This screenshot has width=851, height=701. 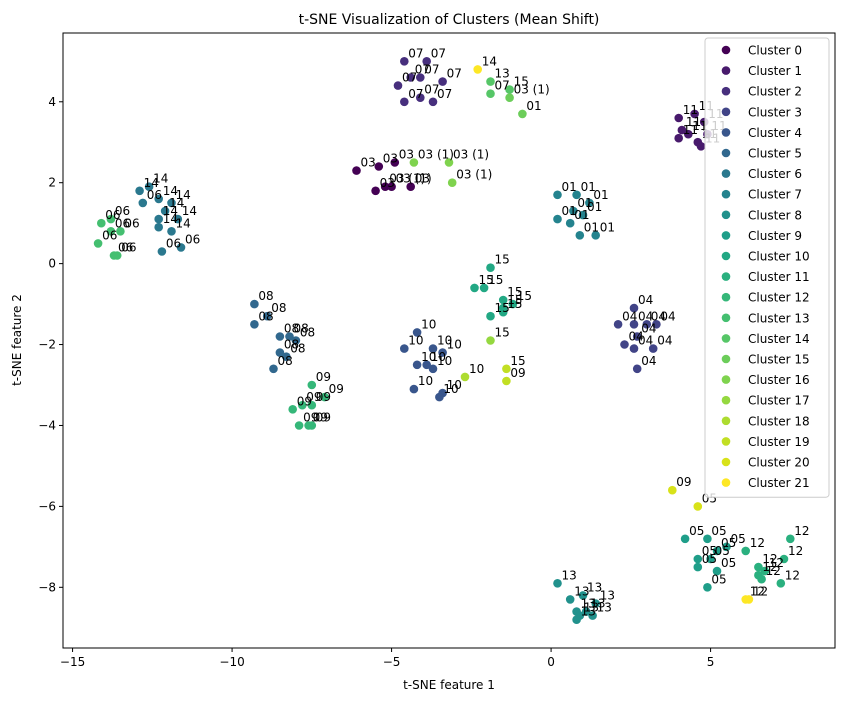 I want to click on legend-label: Cluster 17, so click(x=779, y=401).